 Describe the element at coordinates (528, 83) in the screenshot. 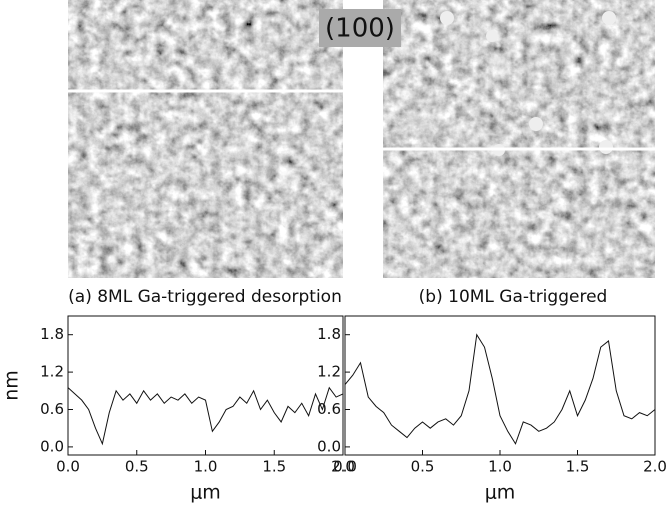

I see `surface-dots` at that location.